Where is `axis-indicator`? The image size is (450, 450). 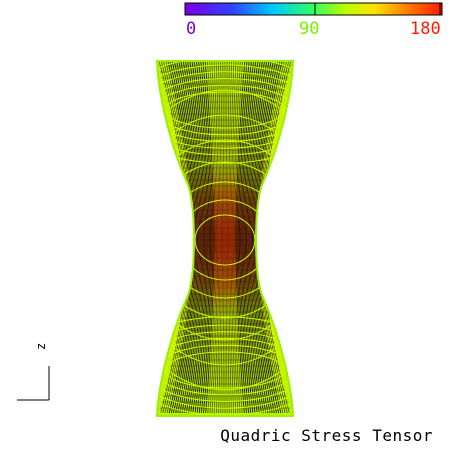
axis-indicator is located at coordinates (33, 383).